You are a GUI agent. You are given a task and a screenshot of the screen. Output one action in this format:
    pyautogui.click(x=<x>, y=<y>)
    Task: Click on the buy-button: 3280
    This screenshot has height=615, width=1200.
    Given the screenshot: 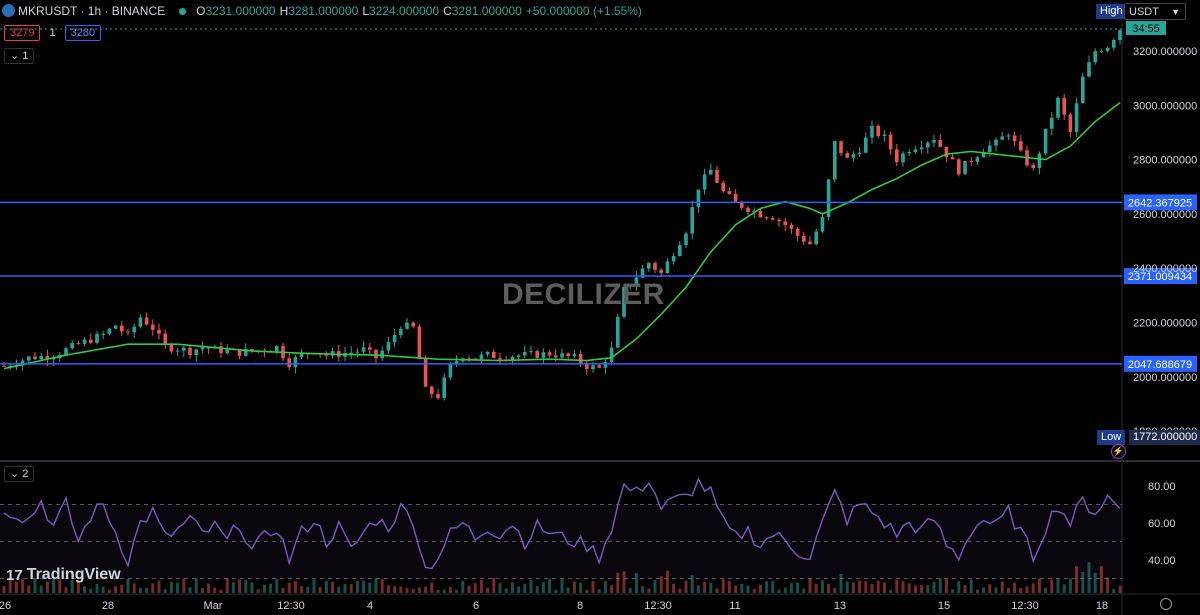 What is the action you would take?
    pyautogui.click(x=83, y=33)
    